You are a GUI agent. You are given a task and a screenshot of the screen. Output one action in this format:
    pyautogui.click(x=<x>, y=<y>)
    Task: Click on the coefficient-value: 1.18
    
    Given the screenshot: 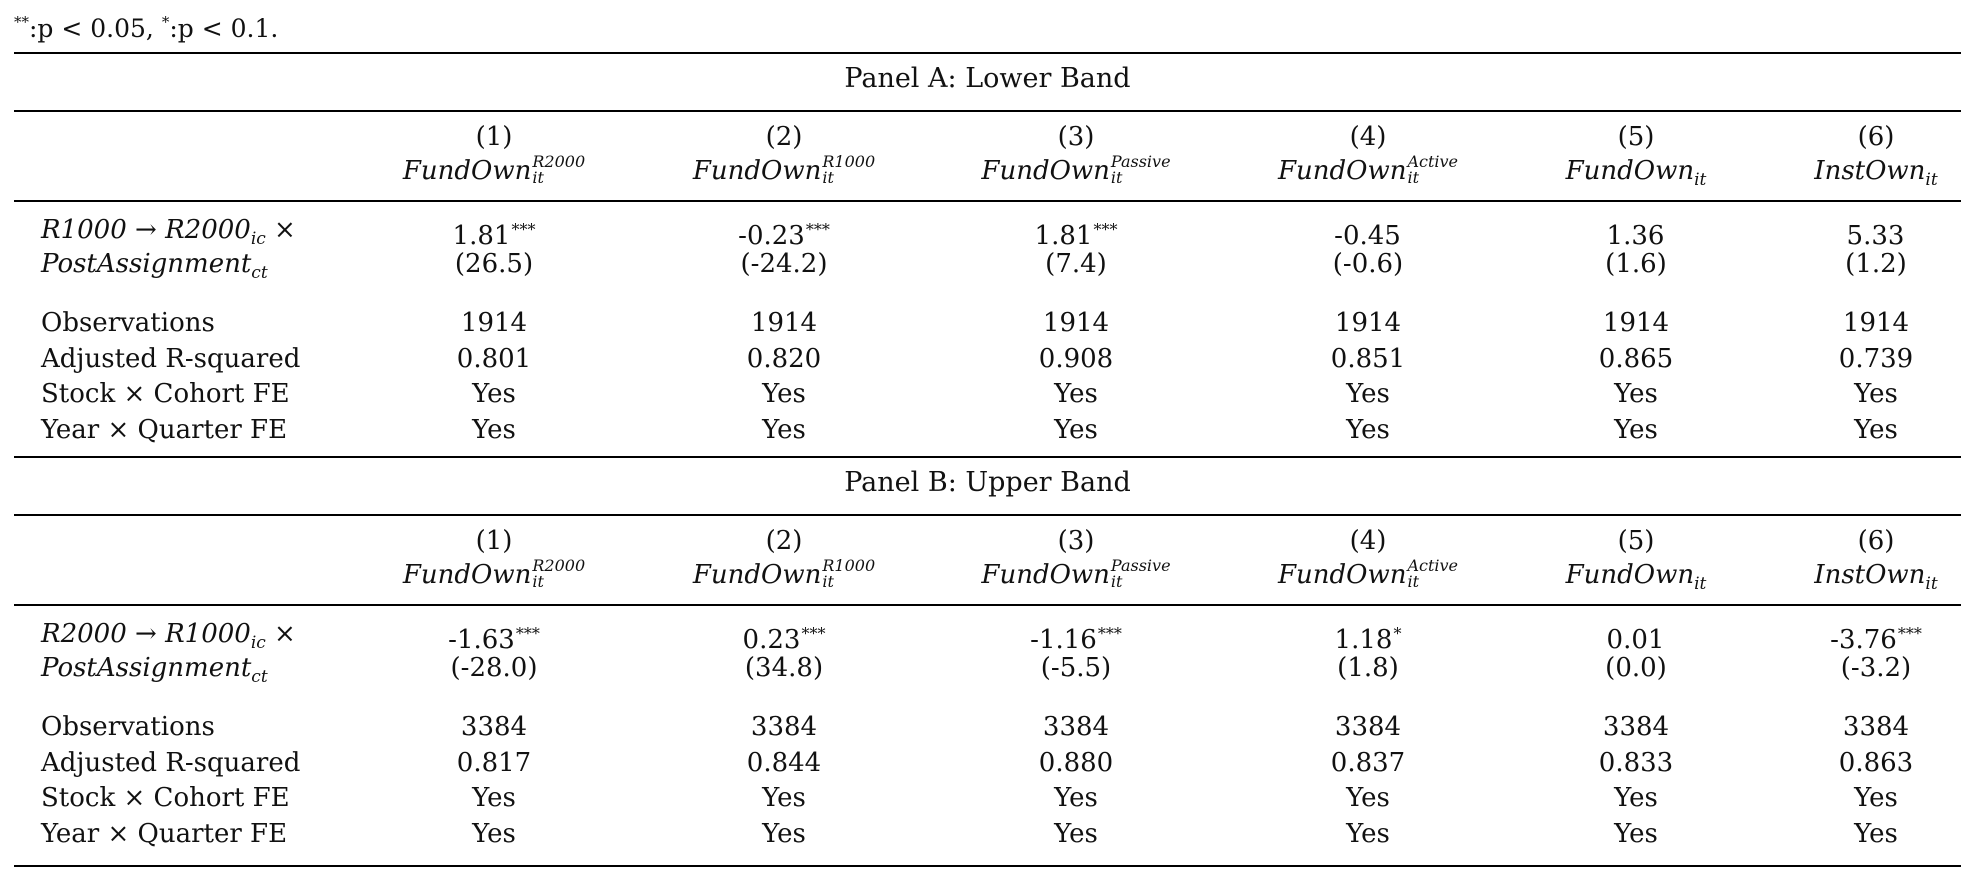 What is the action you would take?
    pyautogui.click(x=1363, y=640)
    